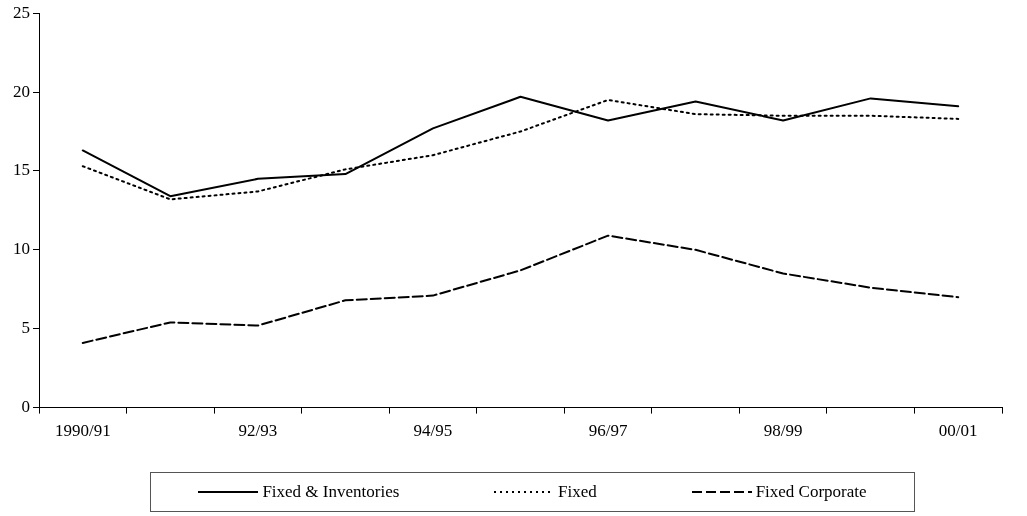 The width and height of the screenshot is (1027, 516). Describe the element at coordinates (577, 492) in the screenshot. I see `legend-label: Fixed` at that location.